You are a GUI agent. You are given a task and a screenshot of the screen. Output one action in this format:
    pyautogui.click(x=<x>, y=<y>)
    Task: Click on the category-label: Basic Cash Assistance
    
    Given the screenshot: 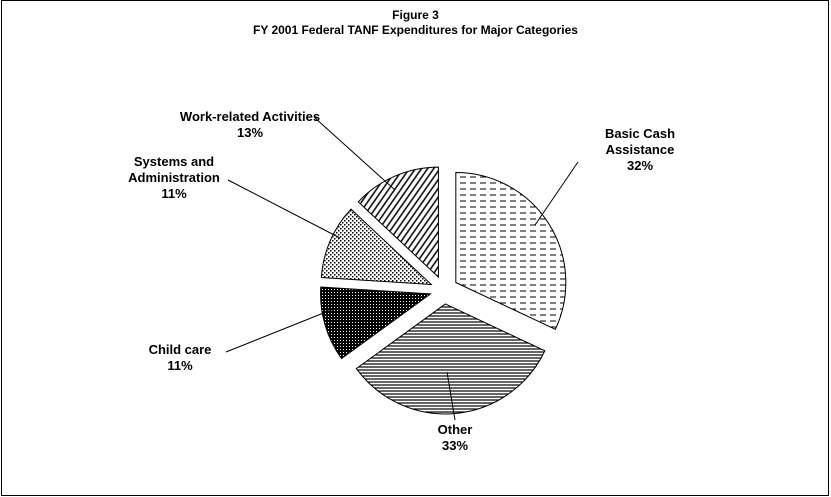 What is the action you would take?
    pyautogui.click(x=640, y=141)
    